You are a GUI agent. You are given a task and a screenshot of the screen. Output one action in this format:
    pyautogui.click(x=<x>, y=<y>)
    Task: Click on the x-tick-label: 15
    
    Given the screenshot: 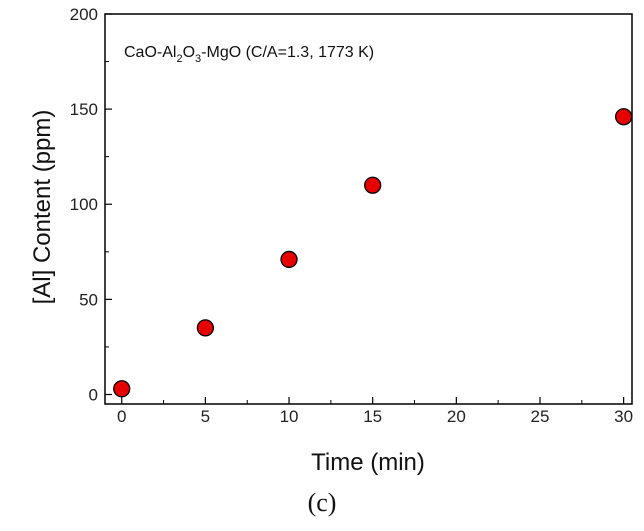 What is the action you would take?
    pyautogui.click(x=372, y=416)
    